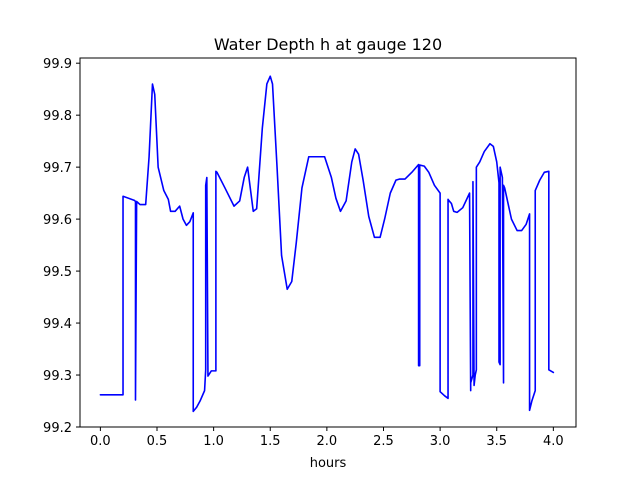 The height and width of the screenshot is (484, 640). Describe the element at coordinates (328, 44) in the screenshot. I see `chart-title: Water Depth h at gauge 120` at that location.